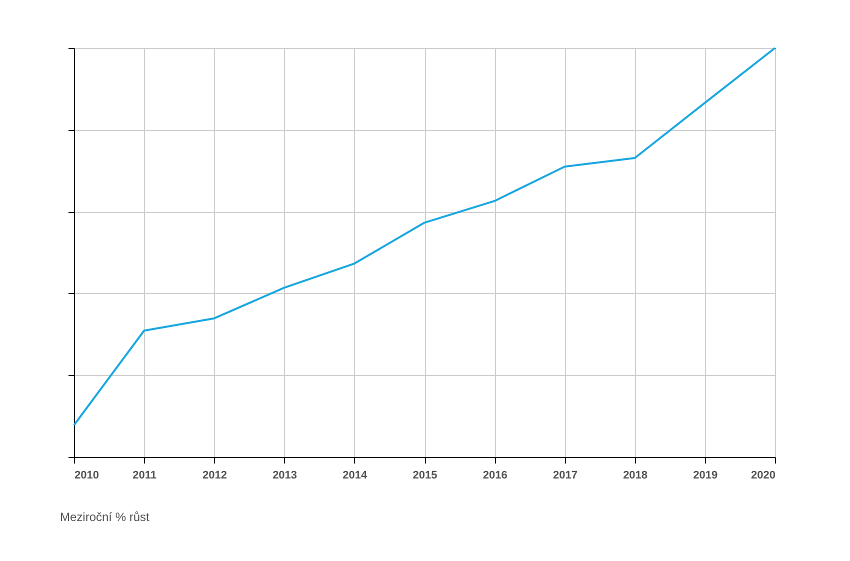  What do you see at coordinates (86, 476) in the screenshot?
I see `x-tick-label: 2010` at bounding box center [86, 476].